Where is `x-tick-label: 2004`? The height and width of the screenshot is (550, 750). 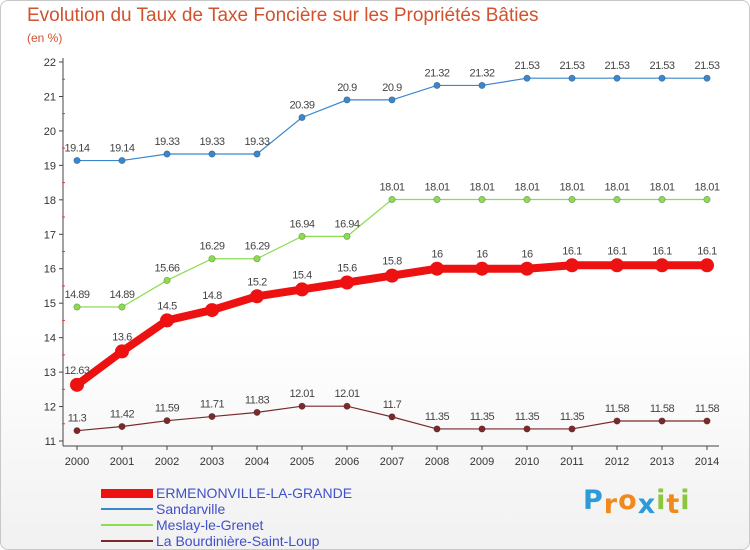
x-tick-label: 2004 is located at coordinates (257, 462).